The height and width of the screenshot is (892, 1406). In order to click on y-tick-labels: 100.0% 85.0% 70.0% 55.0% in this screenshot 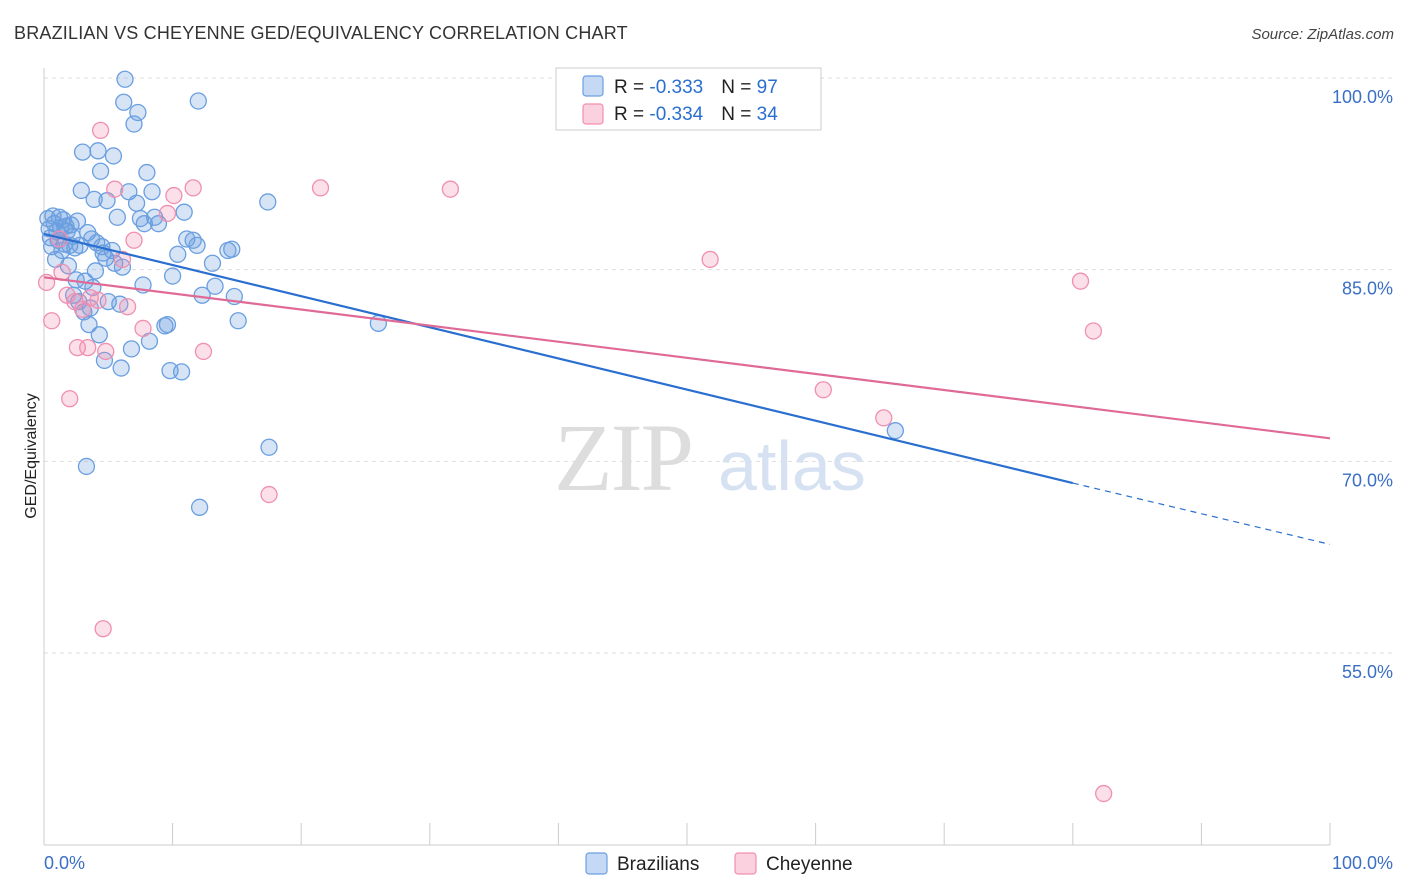, I will do `click(1362, 384)`.